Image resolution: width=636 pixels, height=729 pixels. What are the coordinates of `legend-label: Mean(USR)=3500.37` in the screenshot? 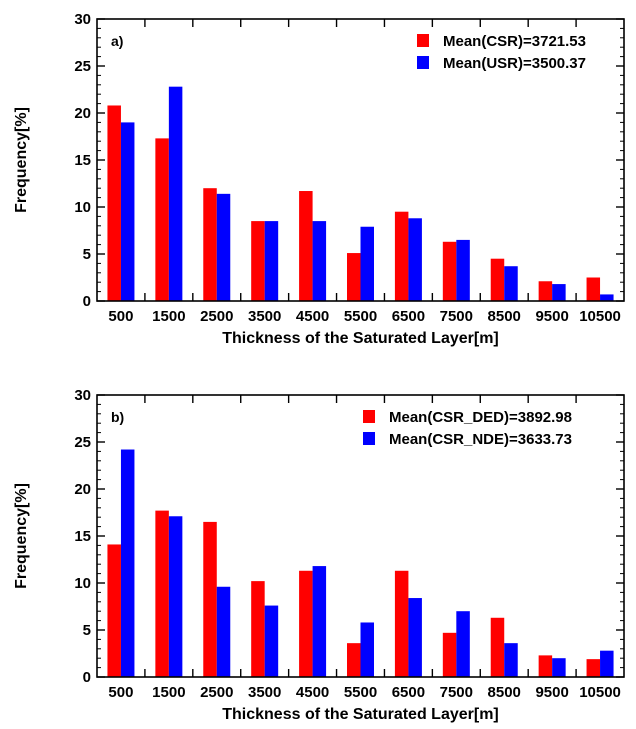 It's located at (514, 63).